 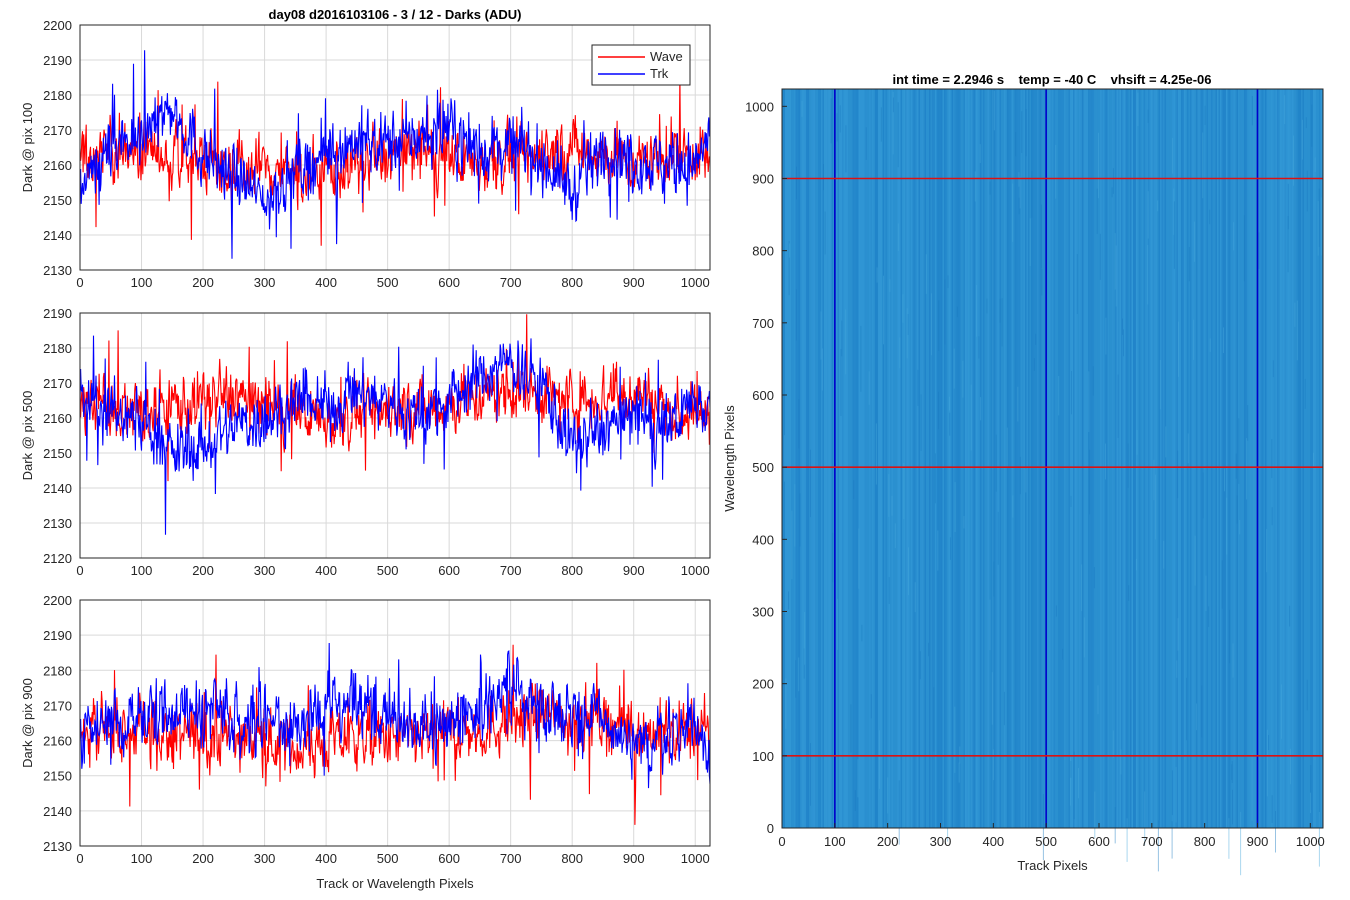 What do you see at coordinates (1205, 841) in the screenshot?
I see `heatmap-x-tick-label: 800` at bounding box center [1205, 841].